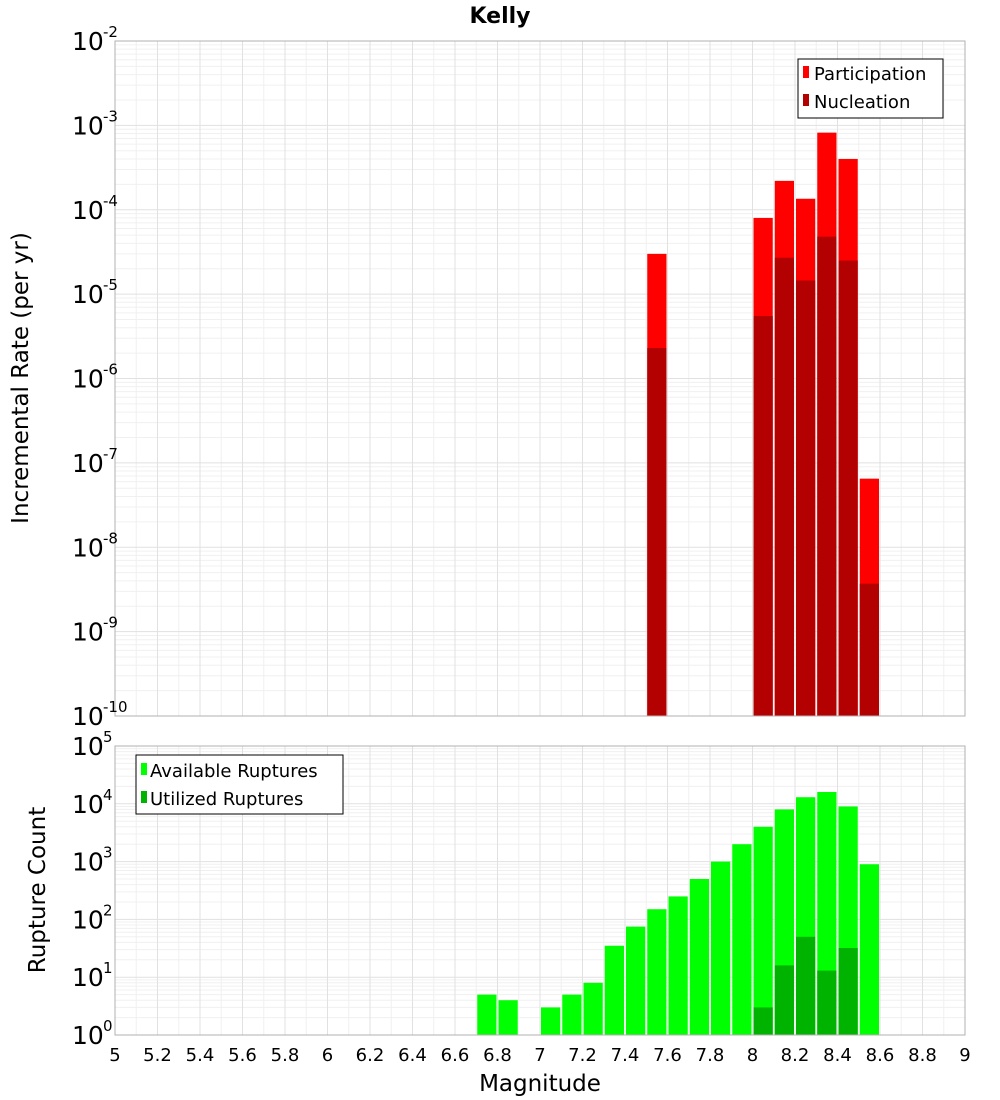  I want to click on chart-title: Kelly, so click(499, 16).